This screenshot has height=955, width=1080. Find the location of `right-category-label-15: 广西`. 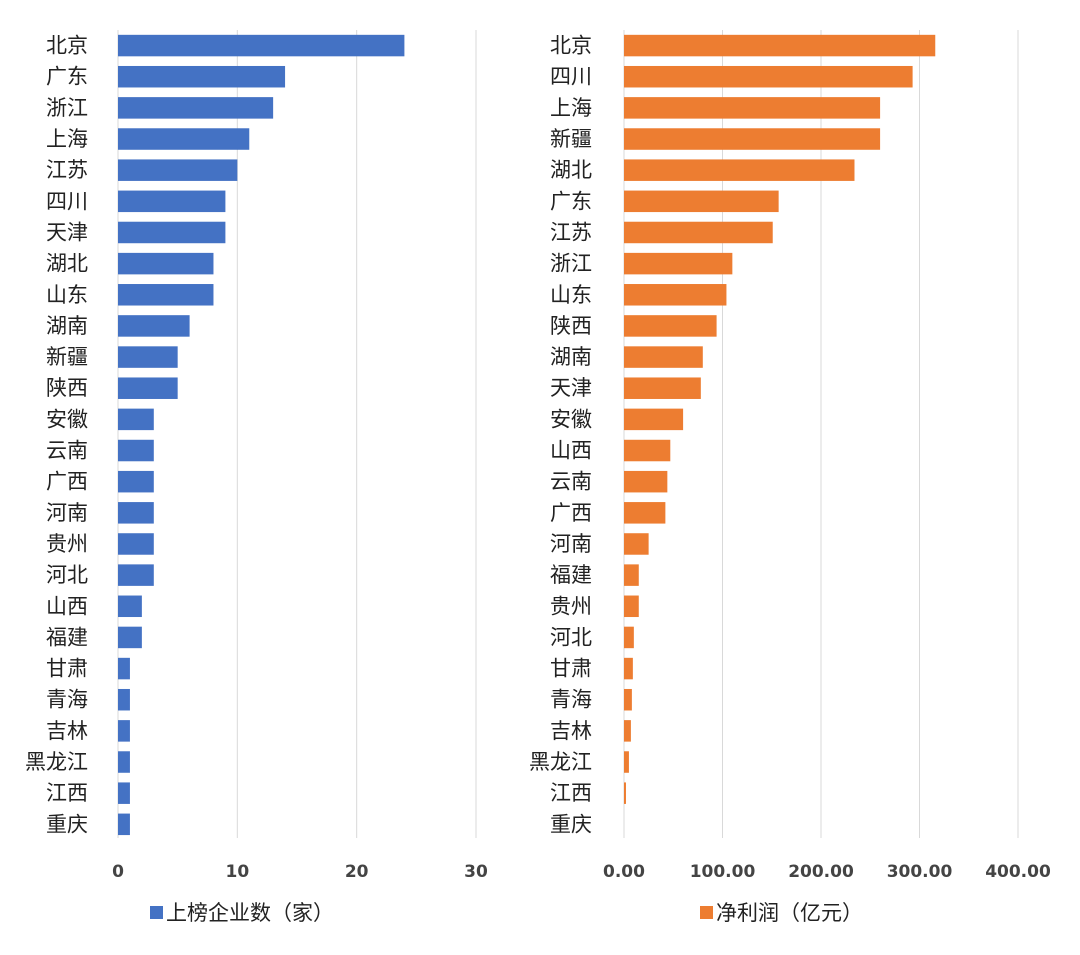

right-category-label-15: 广西 is located at coordinates (571, 513).